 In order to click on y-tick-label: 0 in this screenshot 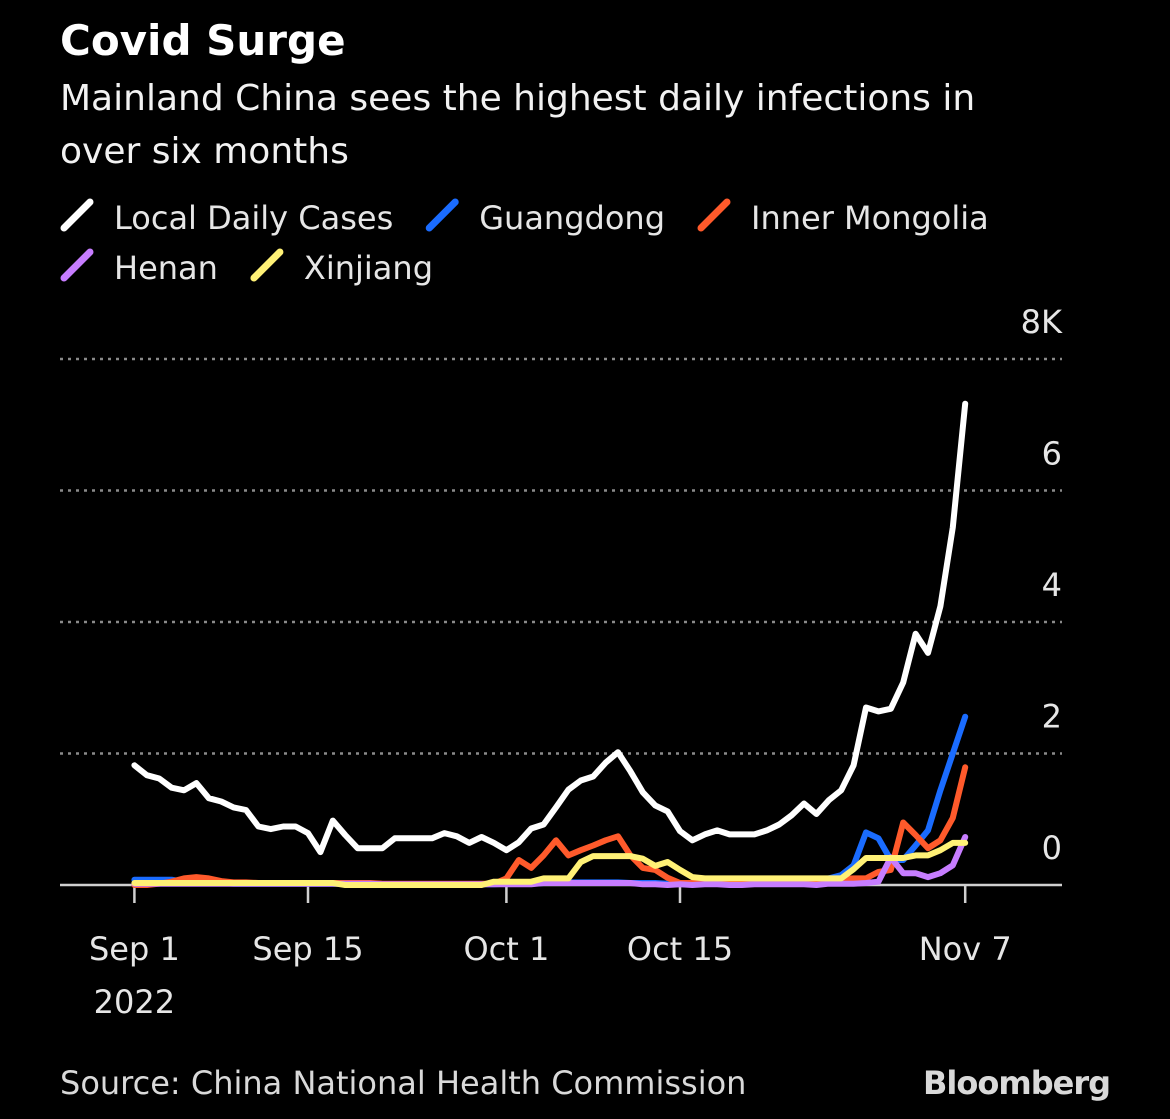, I will do `click(1052, 848)`.